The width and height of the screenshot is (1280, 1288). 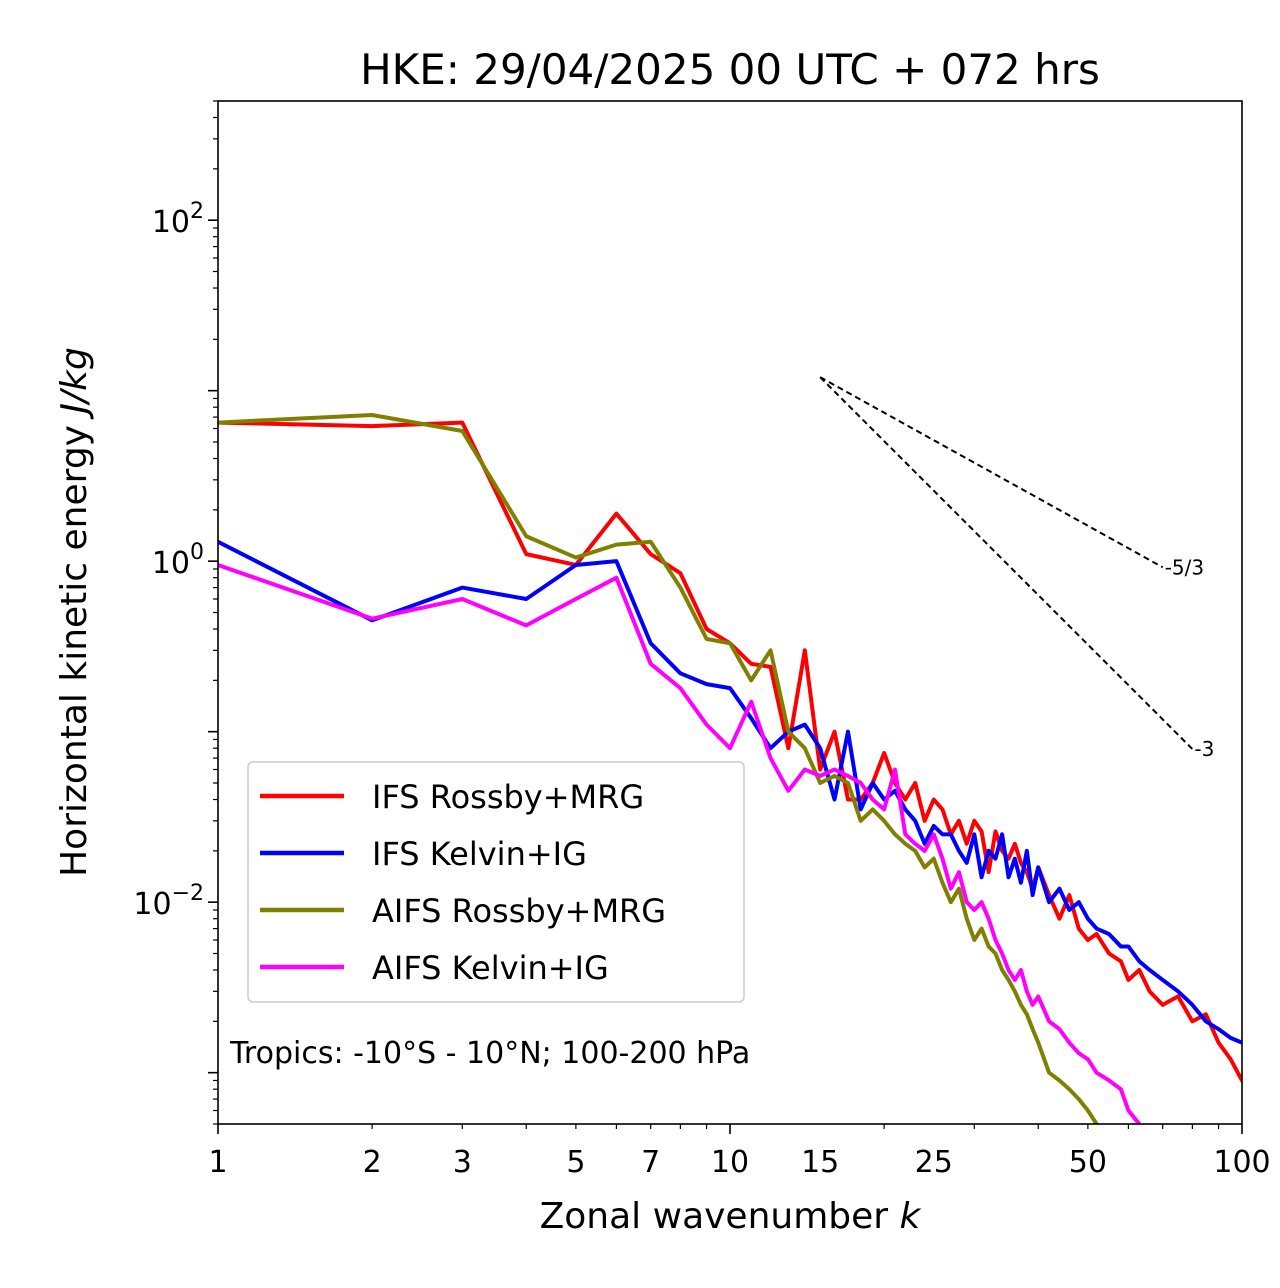 What do you see at coordinates (1204, 749) in the screenshot?
I see `reference-slope-label-2: -3` at bounding box center [1204, 749].